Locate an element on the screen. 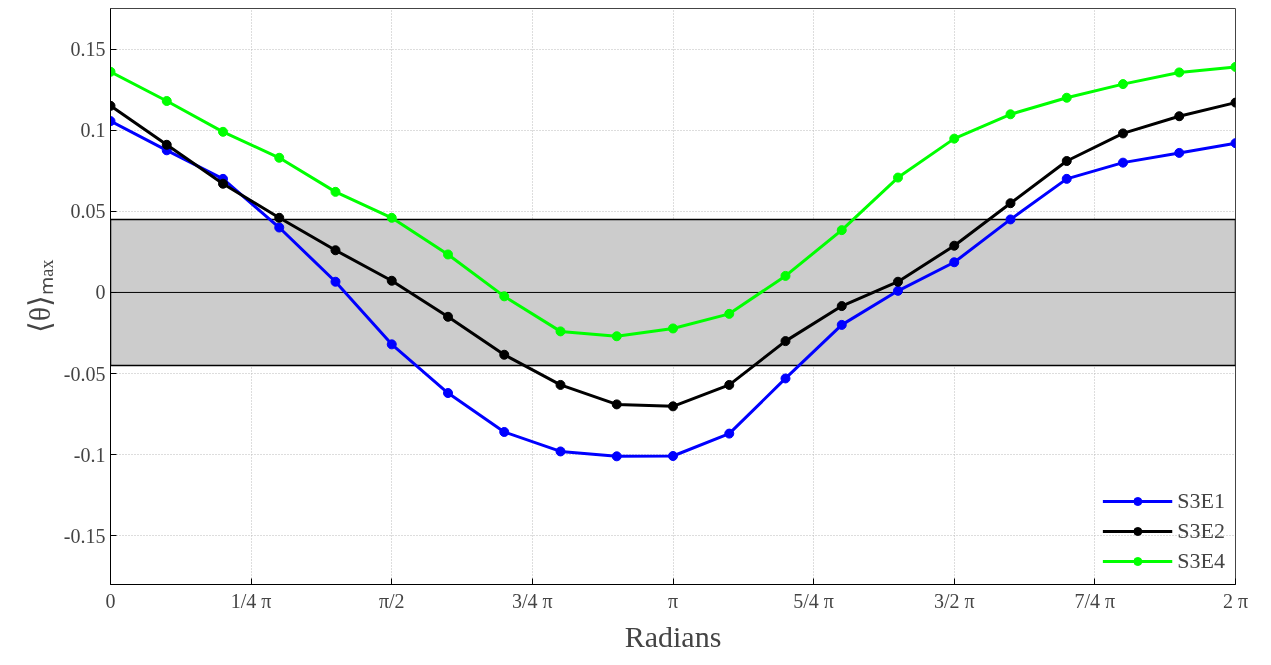 The width and height of the screenshot is (1271, 665). x-tick-label: π/2 is located at coordinates (391, 600).